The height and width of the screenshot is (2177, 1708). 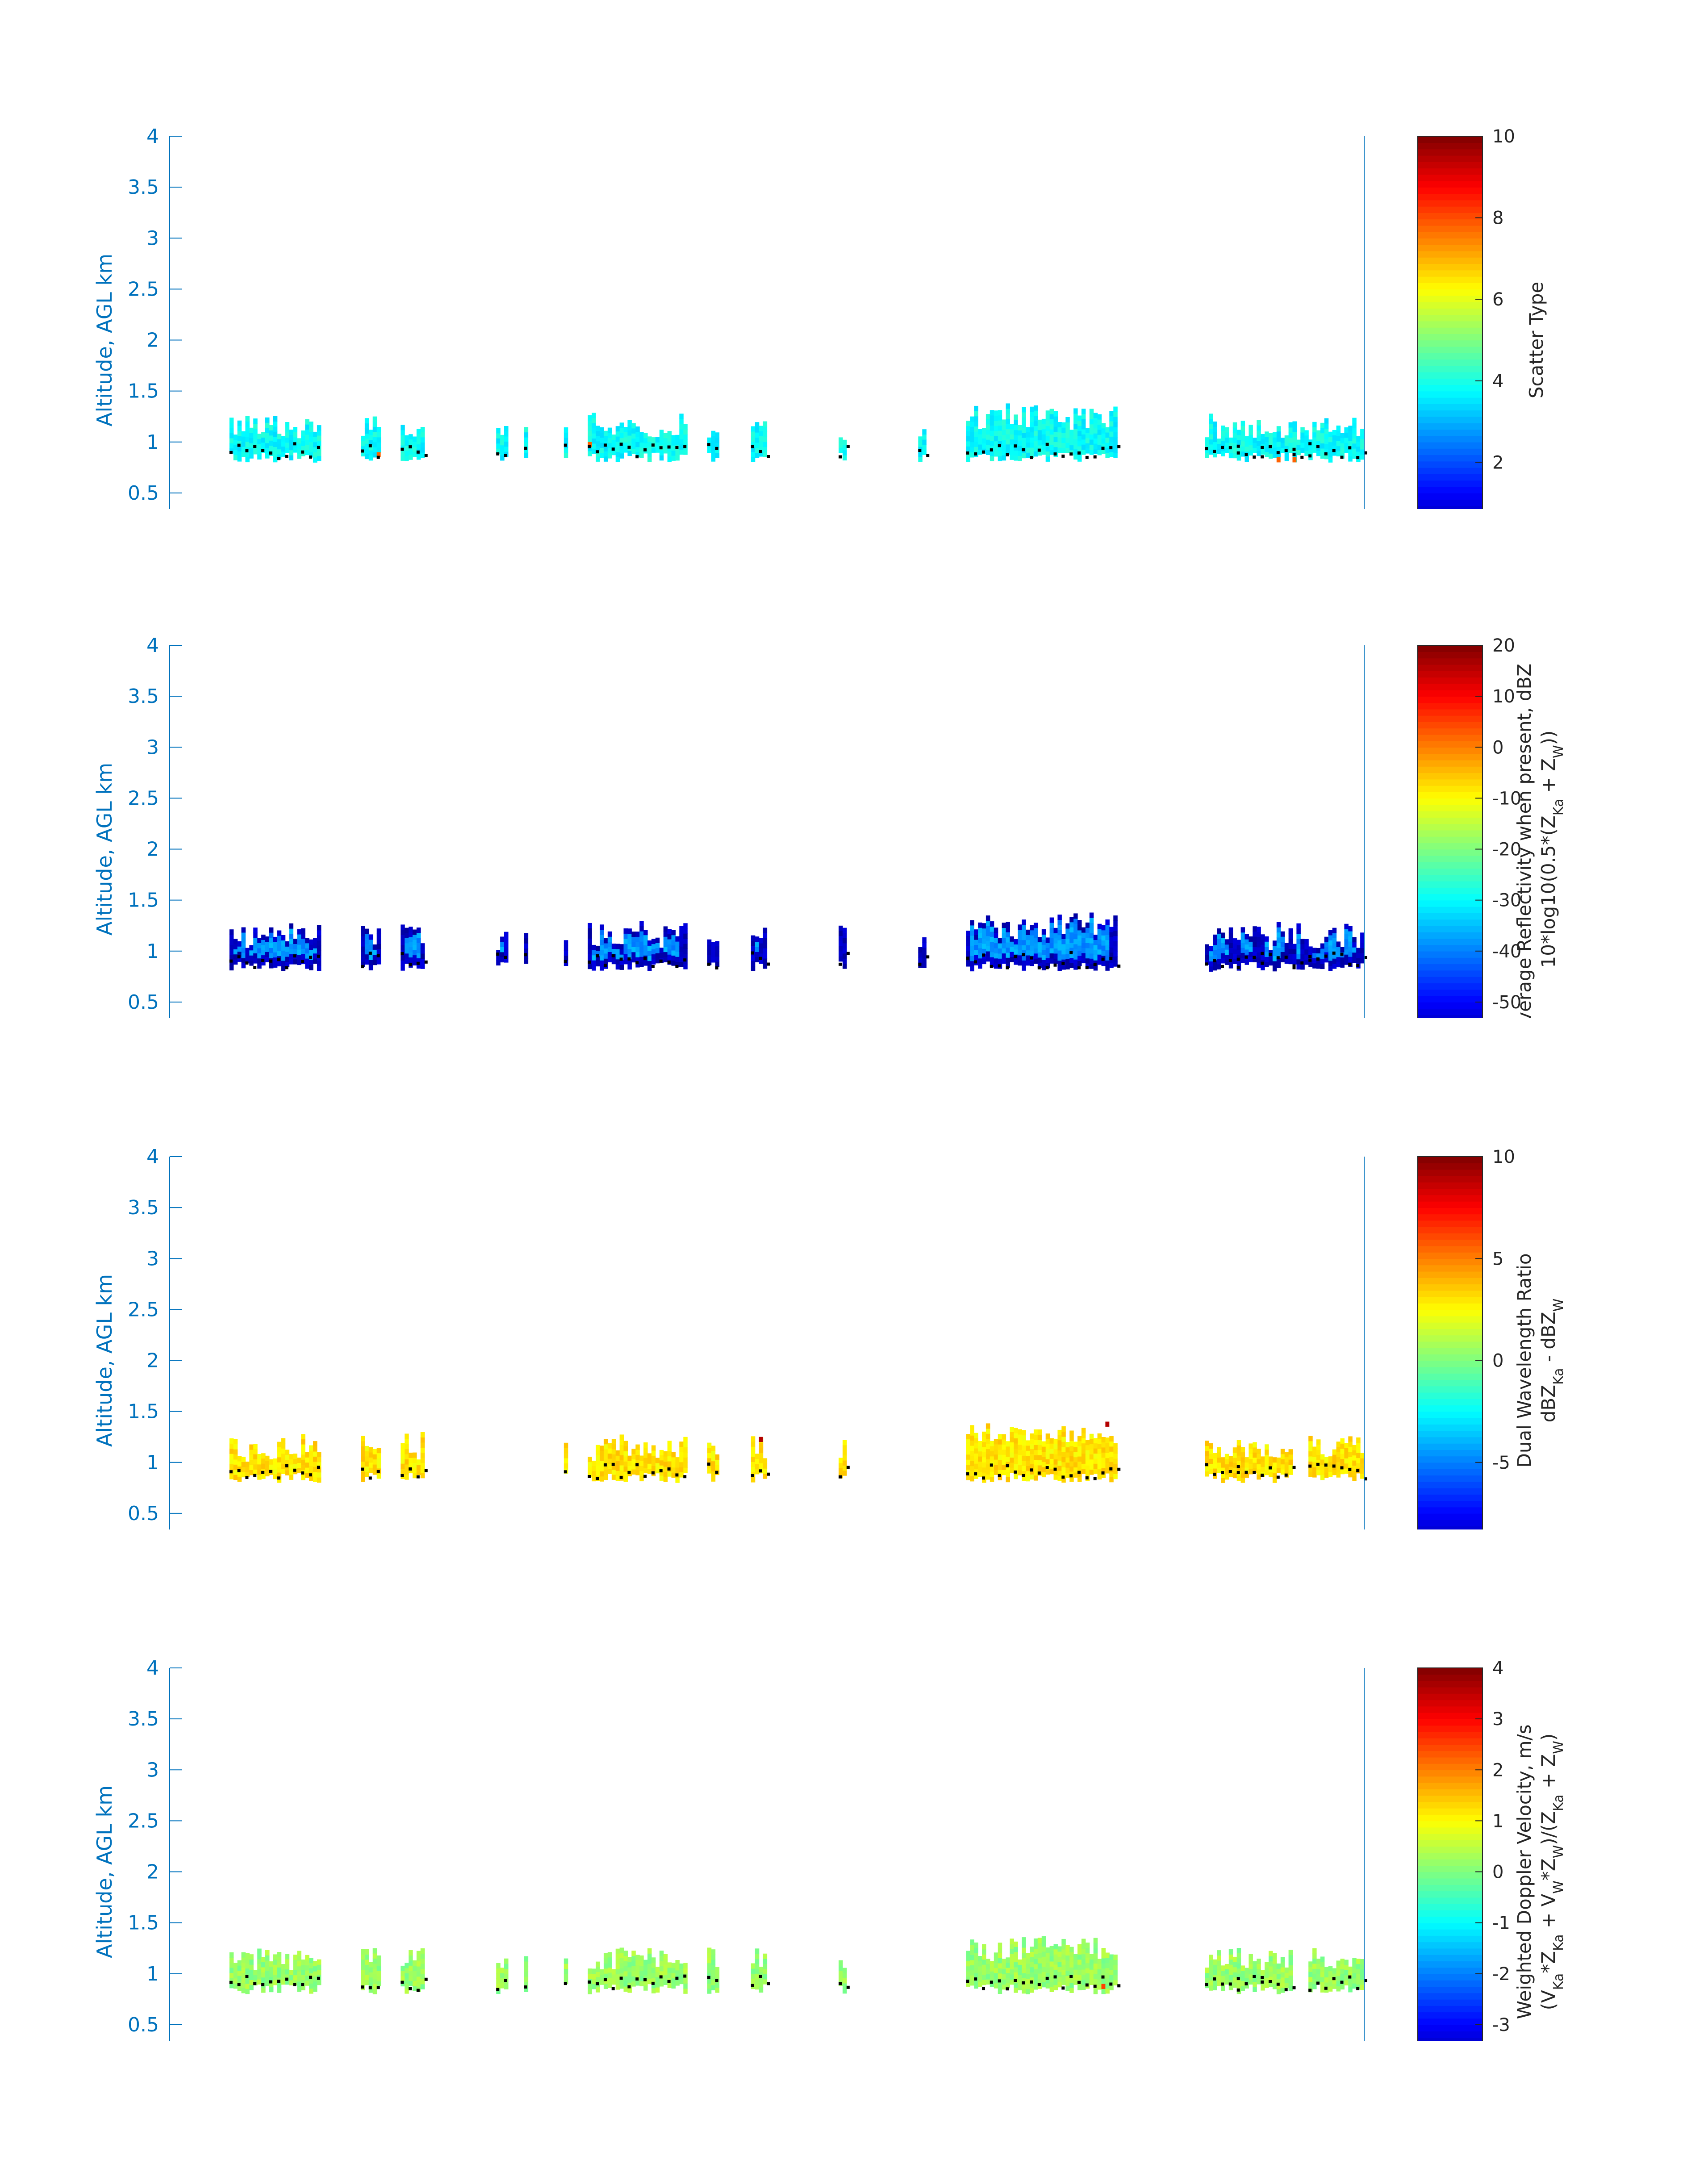 I want to click on colorbar-tick-label: -3, so click(x=1501, y=2025).